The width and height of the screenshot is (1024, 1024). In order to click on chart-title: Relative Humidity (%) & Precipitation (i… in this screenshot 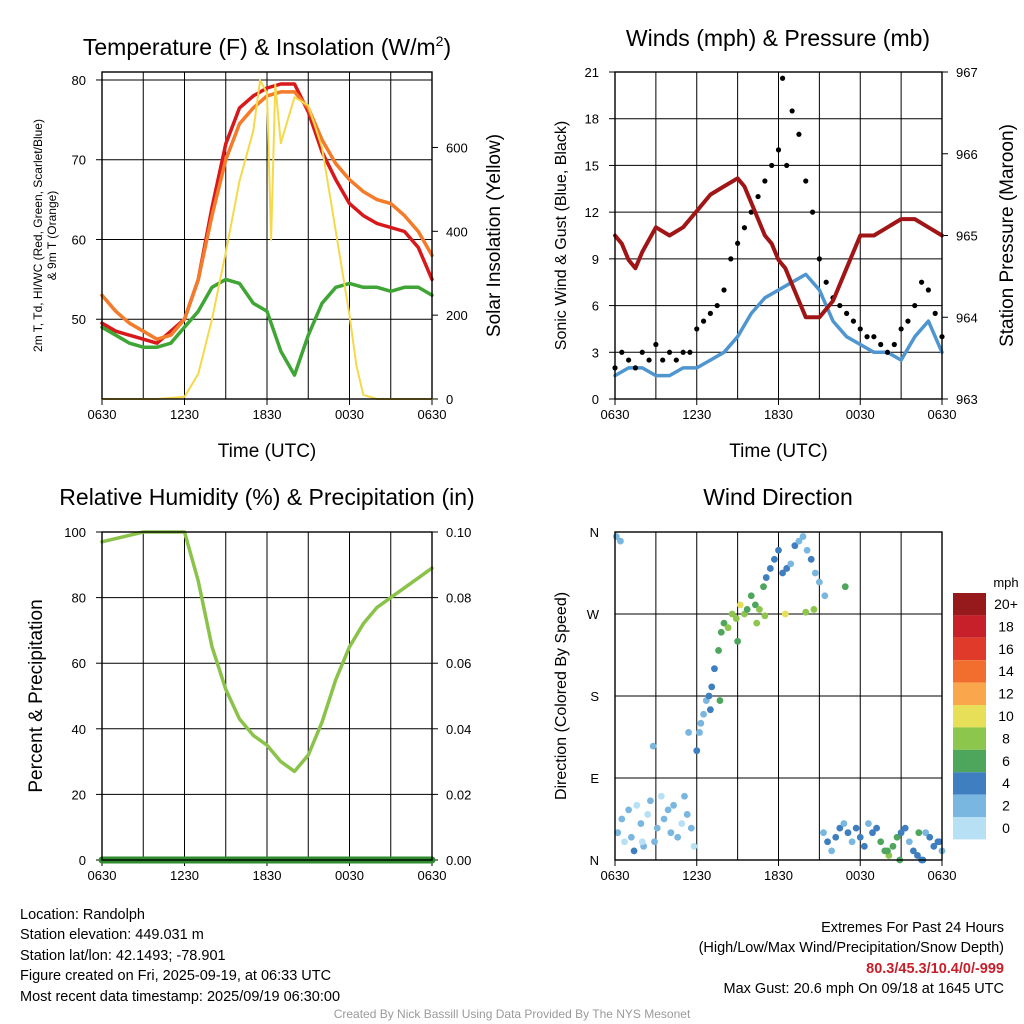, I will do `click(266, 497)`.